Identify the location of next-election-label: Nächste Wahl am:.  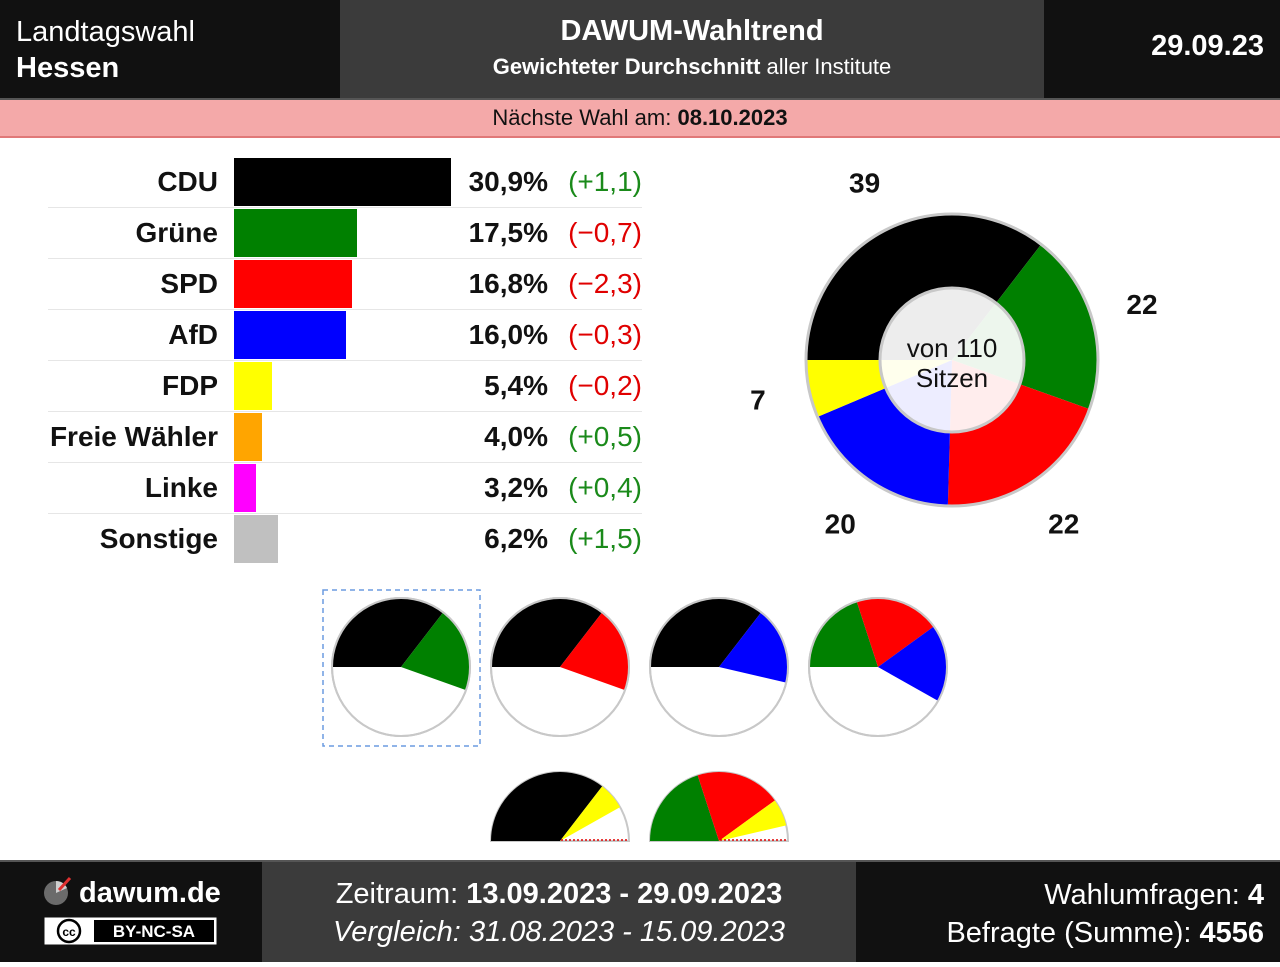
(582, 117).